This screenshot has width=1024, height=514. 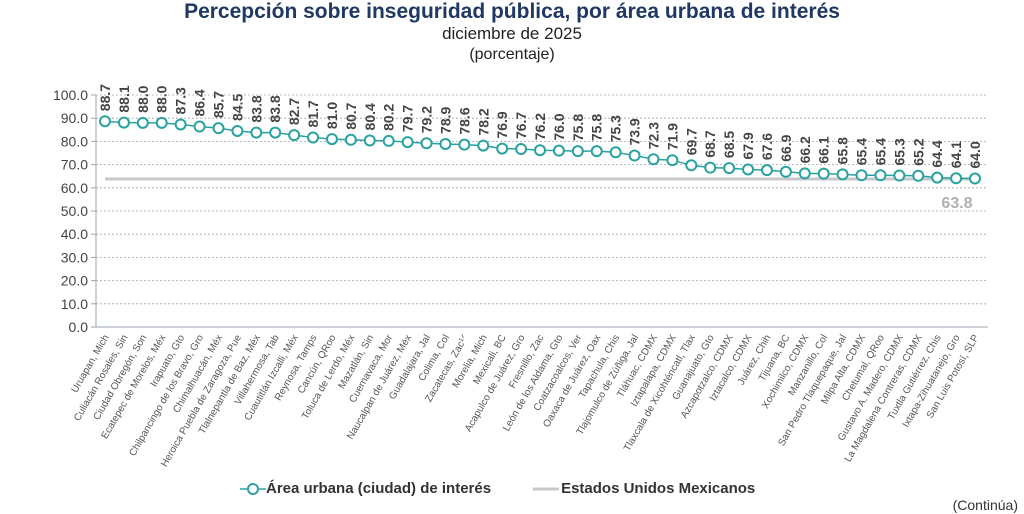 What do you see at coordinates (956, 154) in the screenshot?
I see `data-label: 64.1` at bounding box center [956, 154].